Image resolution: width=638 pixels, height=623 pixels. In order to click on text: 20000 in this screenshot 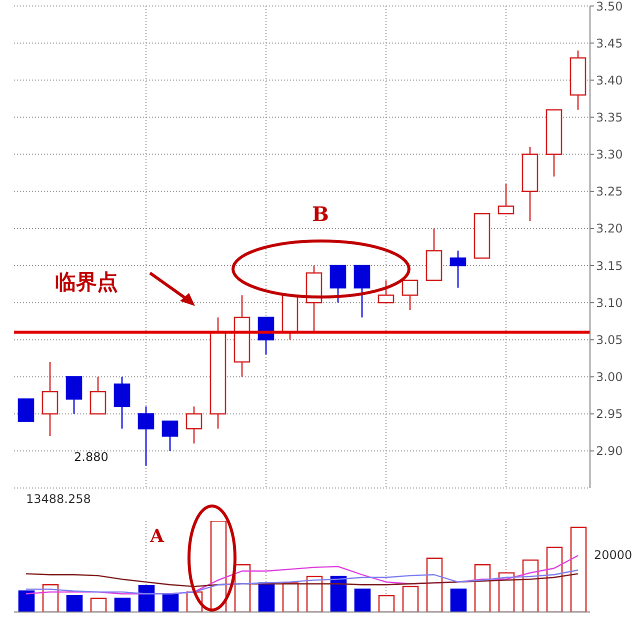, I will do `click(613, 555)`.